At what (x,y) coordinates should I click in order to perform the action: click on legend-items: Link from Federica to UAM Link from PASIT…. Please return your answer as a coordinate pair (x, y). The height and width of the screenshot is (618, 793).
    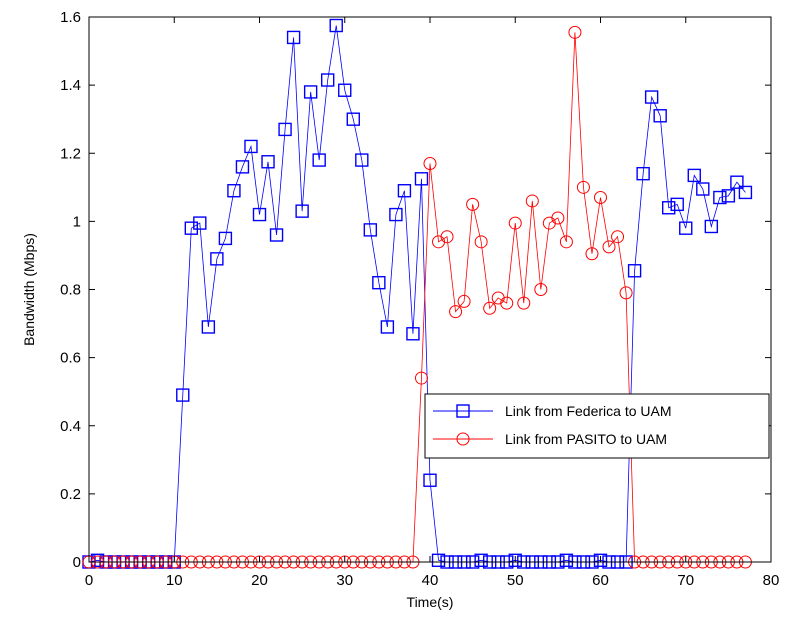
    Looking at the image, I should click on (552, 425).